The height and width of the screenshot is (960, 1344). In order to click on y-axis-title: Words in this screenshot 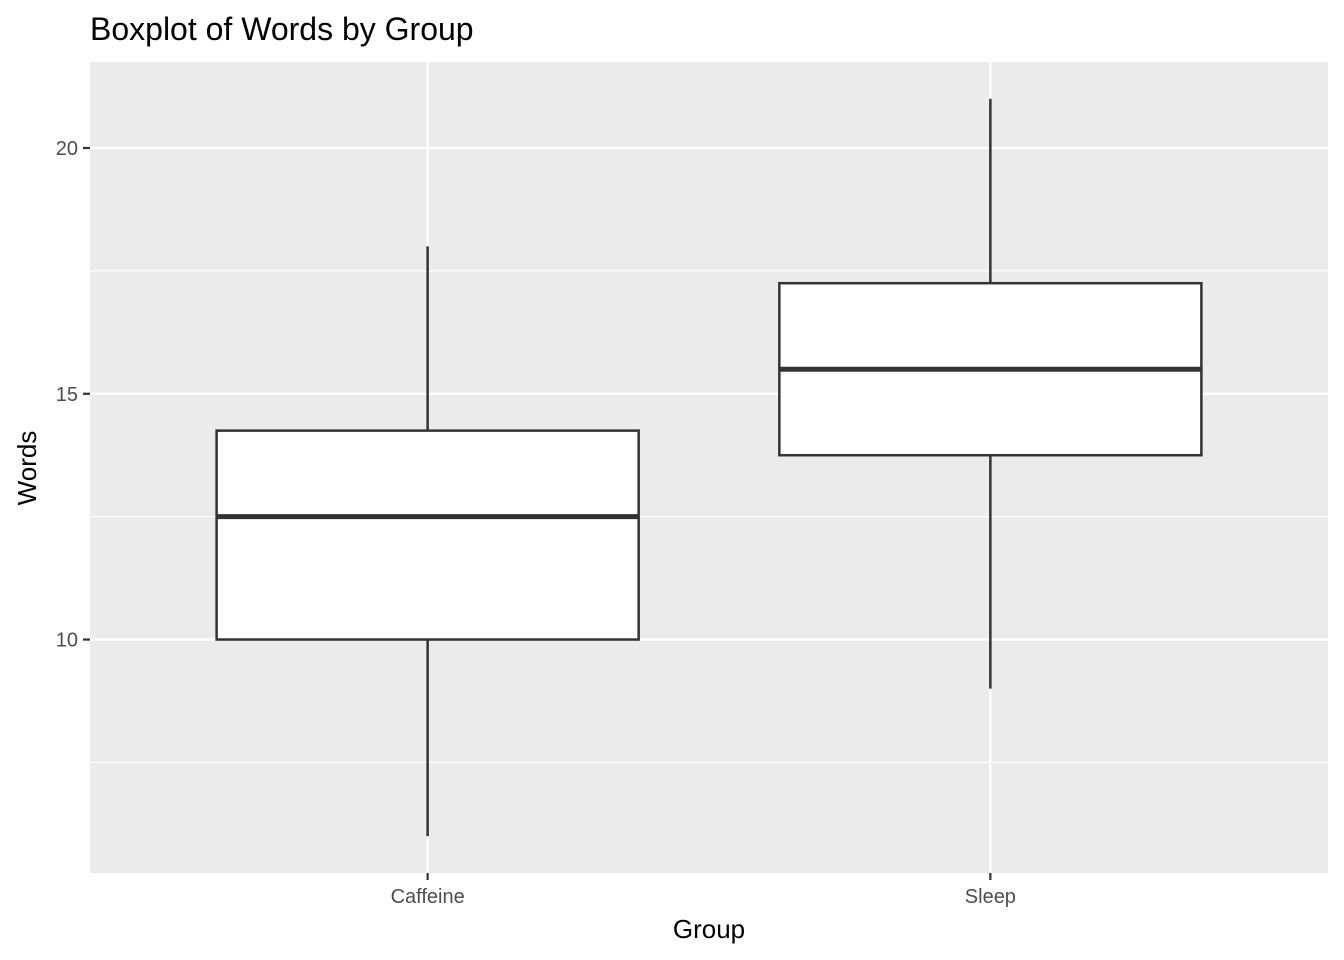, I will do `click(27, 468)`.